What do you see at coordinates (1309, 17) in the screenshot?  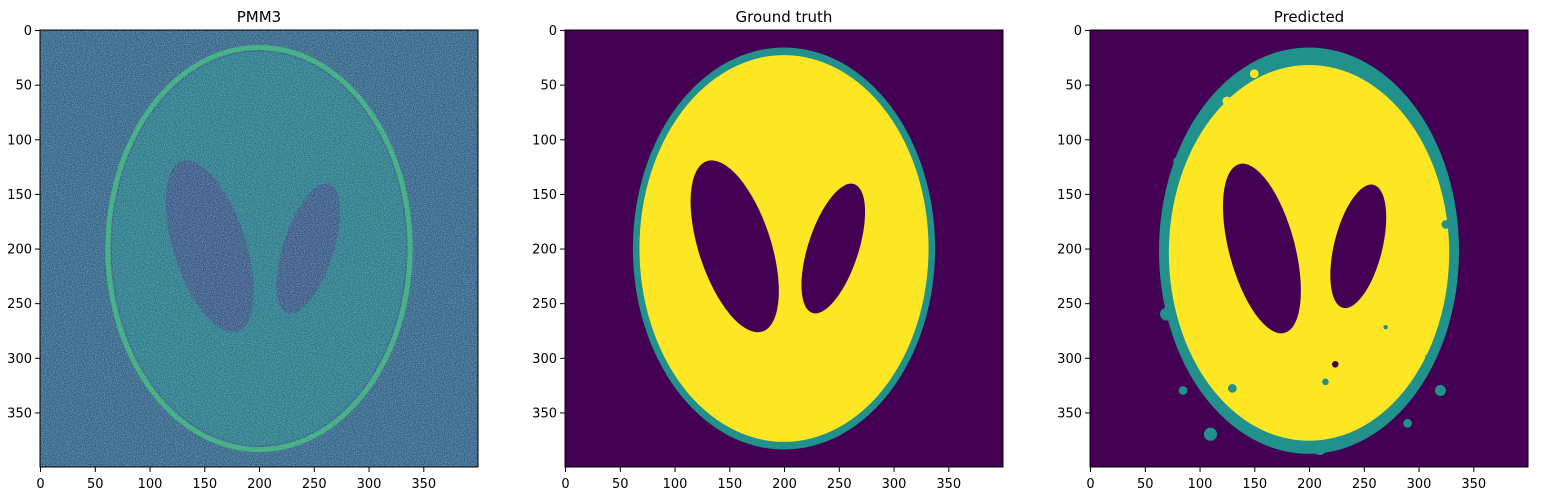 I see `subplot-title: Predicted` at bounding box center [1309, 17].